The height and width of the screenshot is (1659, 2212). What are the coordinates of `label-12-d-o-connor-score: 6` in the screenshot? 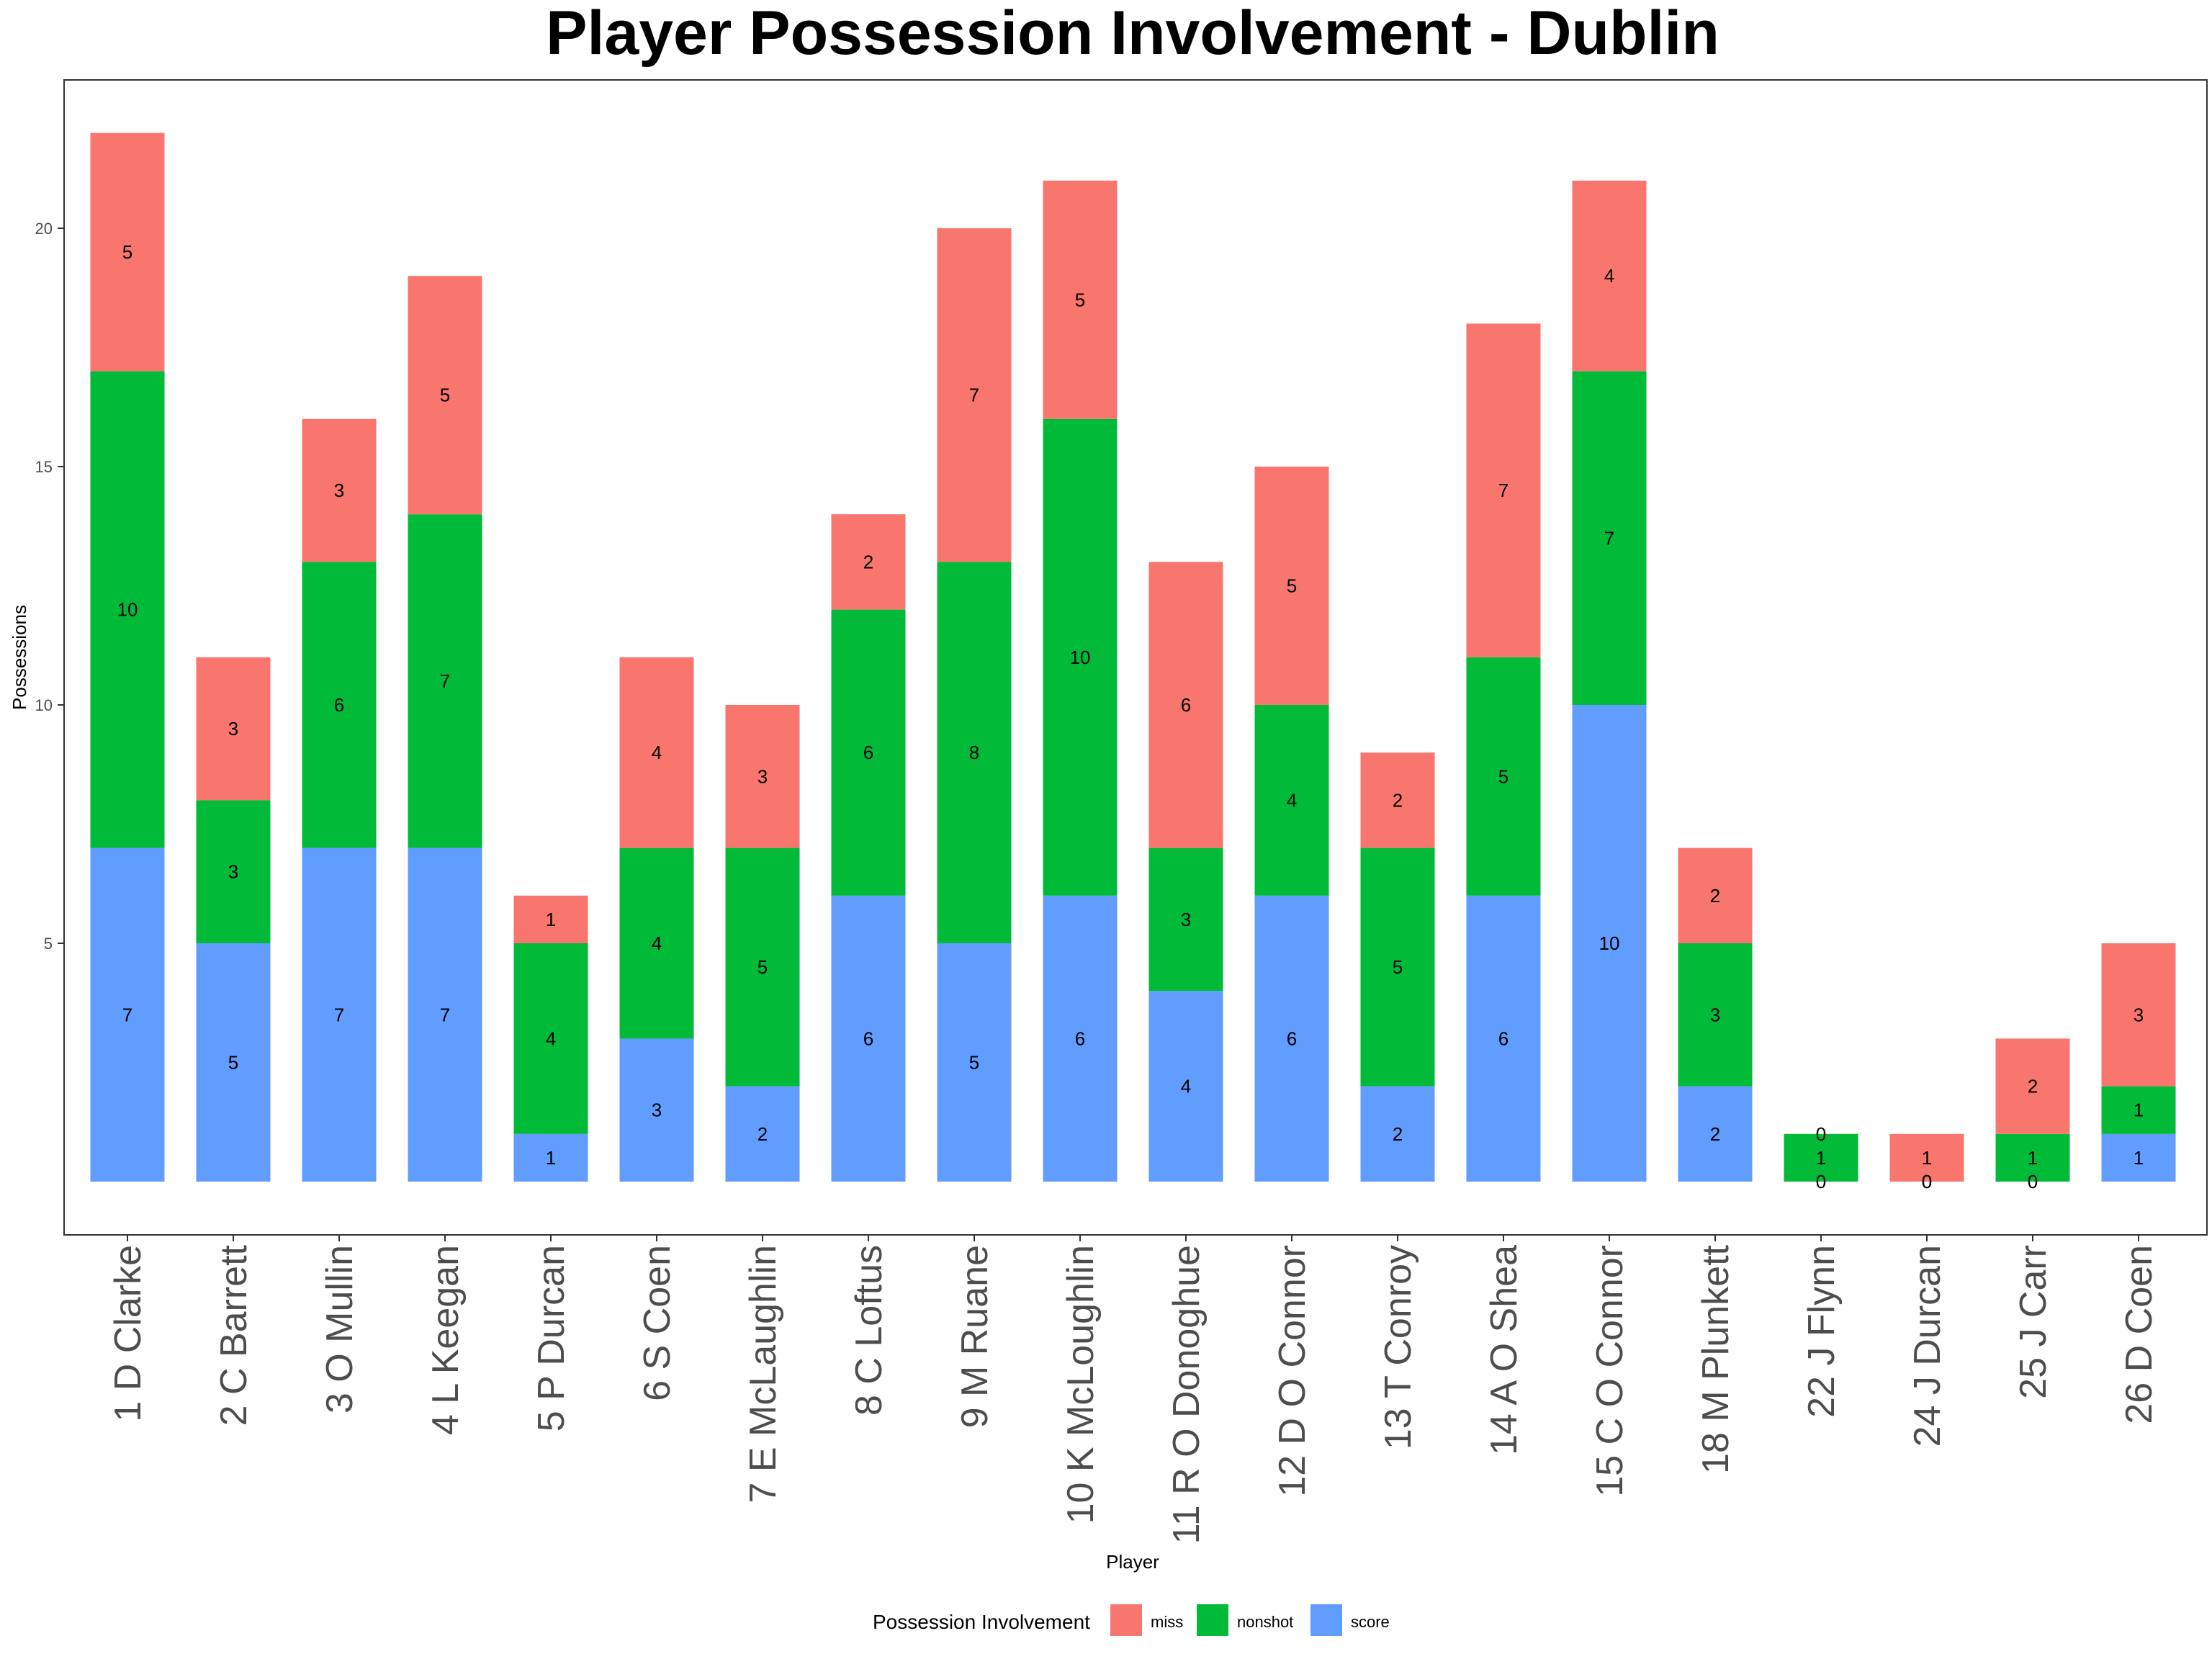 It's located at (1292, 1038).